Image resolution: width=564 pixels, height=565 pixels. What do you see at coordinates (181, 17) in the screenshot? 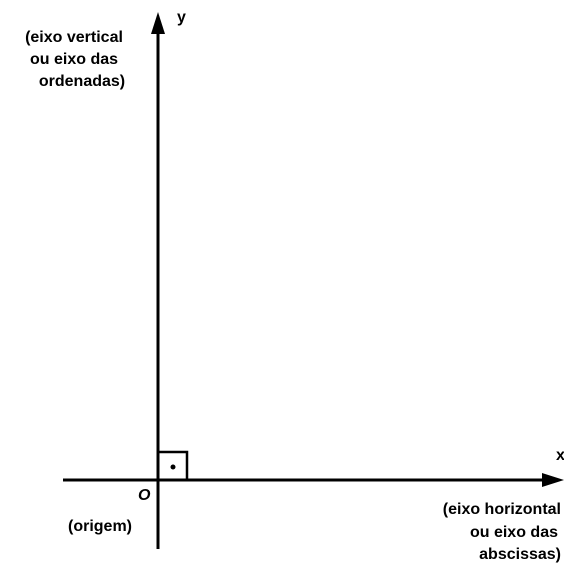
I see `y-label: y` at bounding box center [181, 17].